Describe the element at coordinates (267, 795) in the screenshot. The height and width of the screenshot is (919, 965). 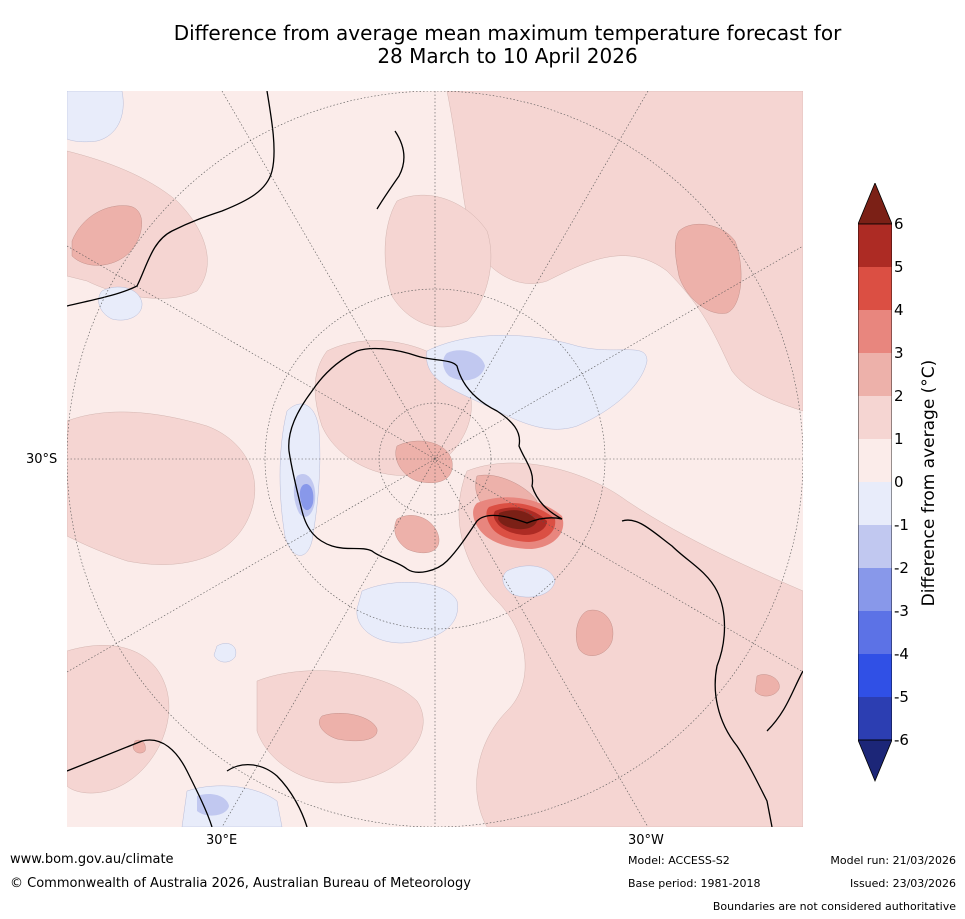
I see `coastline-madagascar` at that location.